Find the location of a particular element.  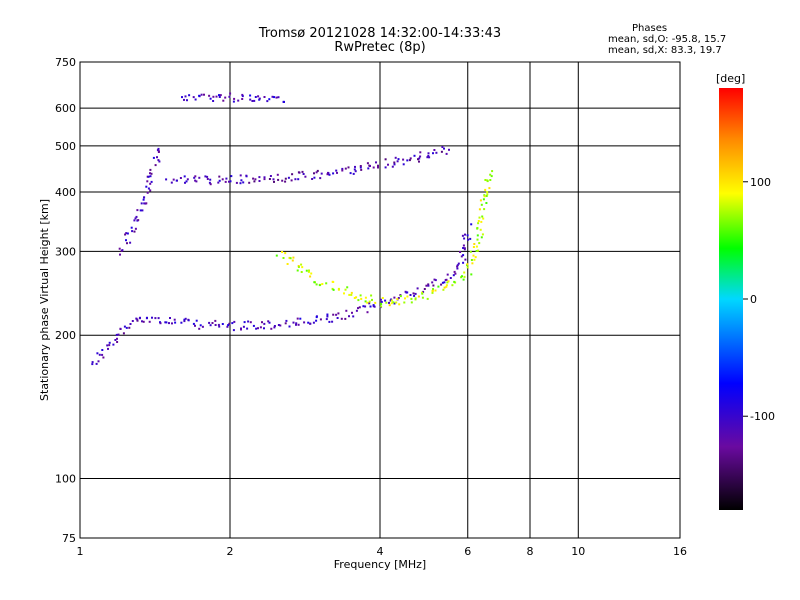

x-axis-title: Frequency [MHz] is located at coordinates (380, 564).